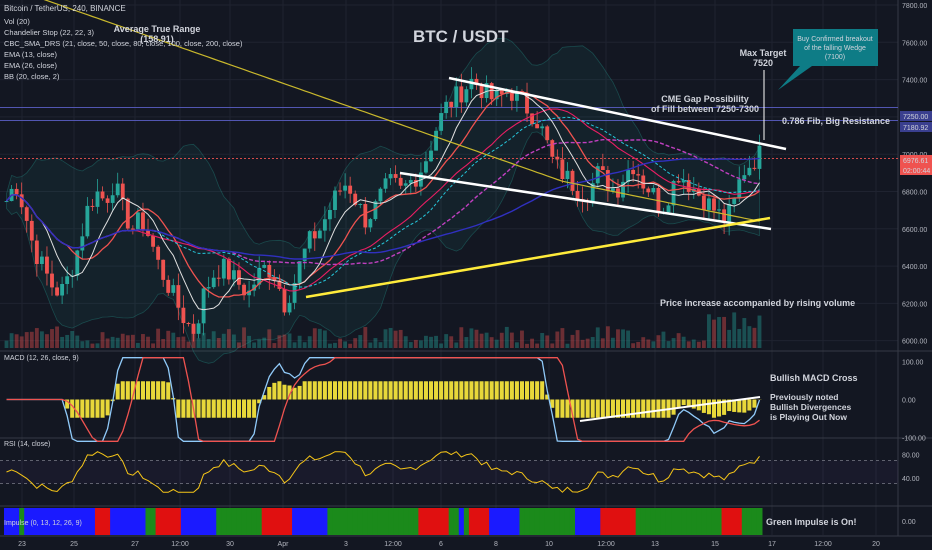 The height and width of the screenshot is (550, 932). What do you see at coordinates (49, 32) in the screenshot?
I see `indicator-chandelier: Chandelier Stop (22, 22, 3)` at bounding box center [49, 32].